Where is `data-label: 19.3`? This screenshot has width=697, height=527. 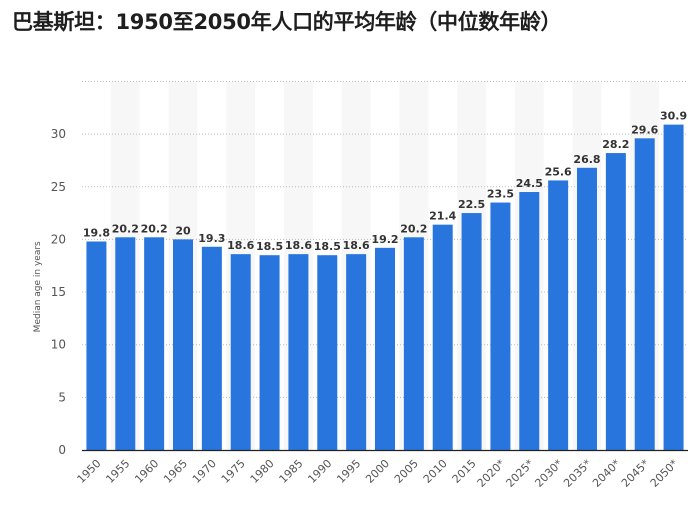 data-label: 19.3 is located at coordinates (211, 238).